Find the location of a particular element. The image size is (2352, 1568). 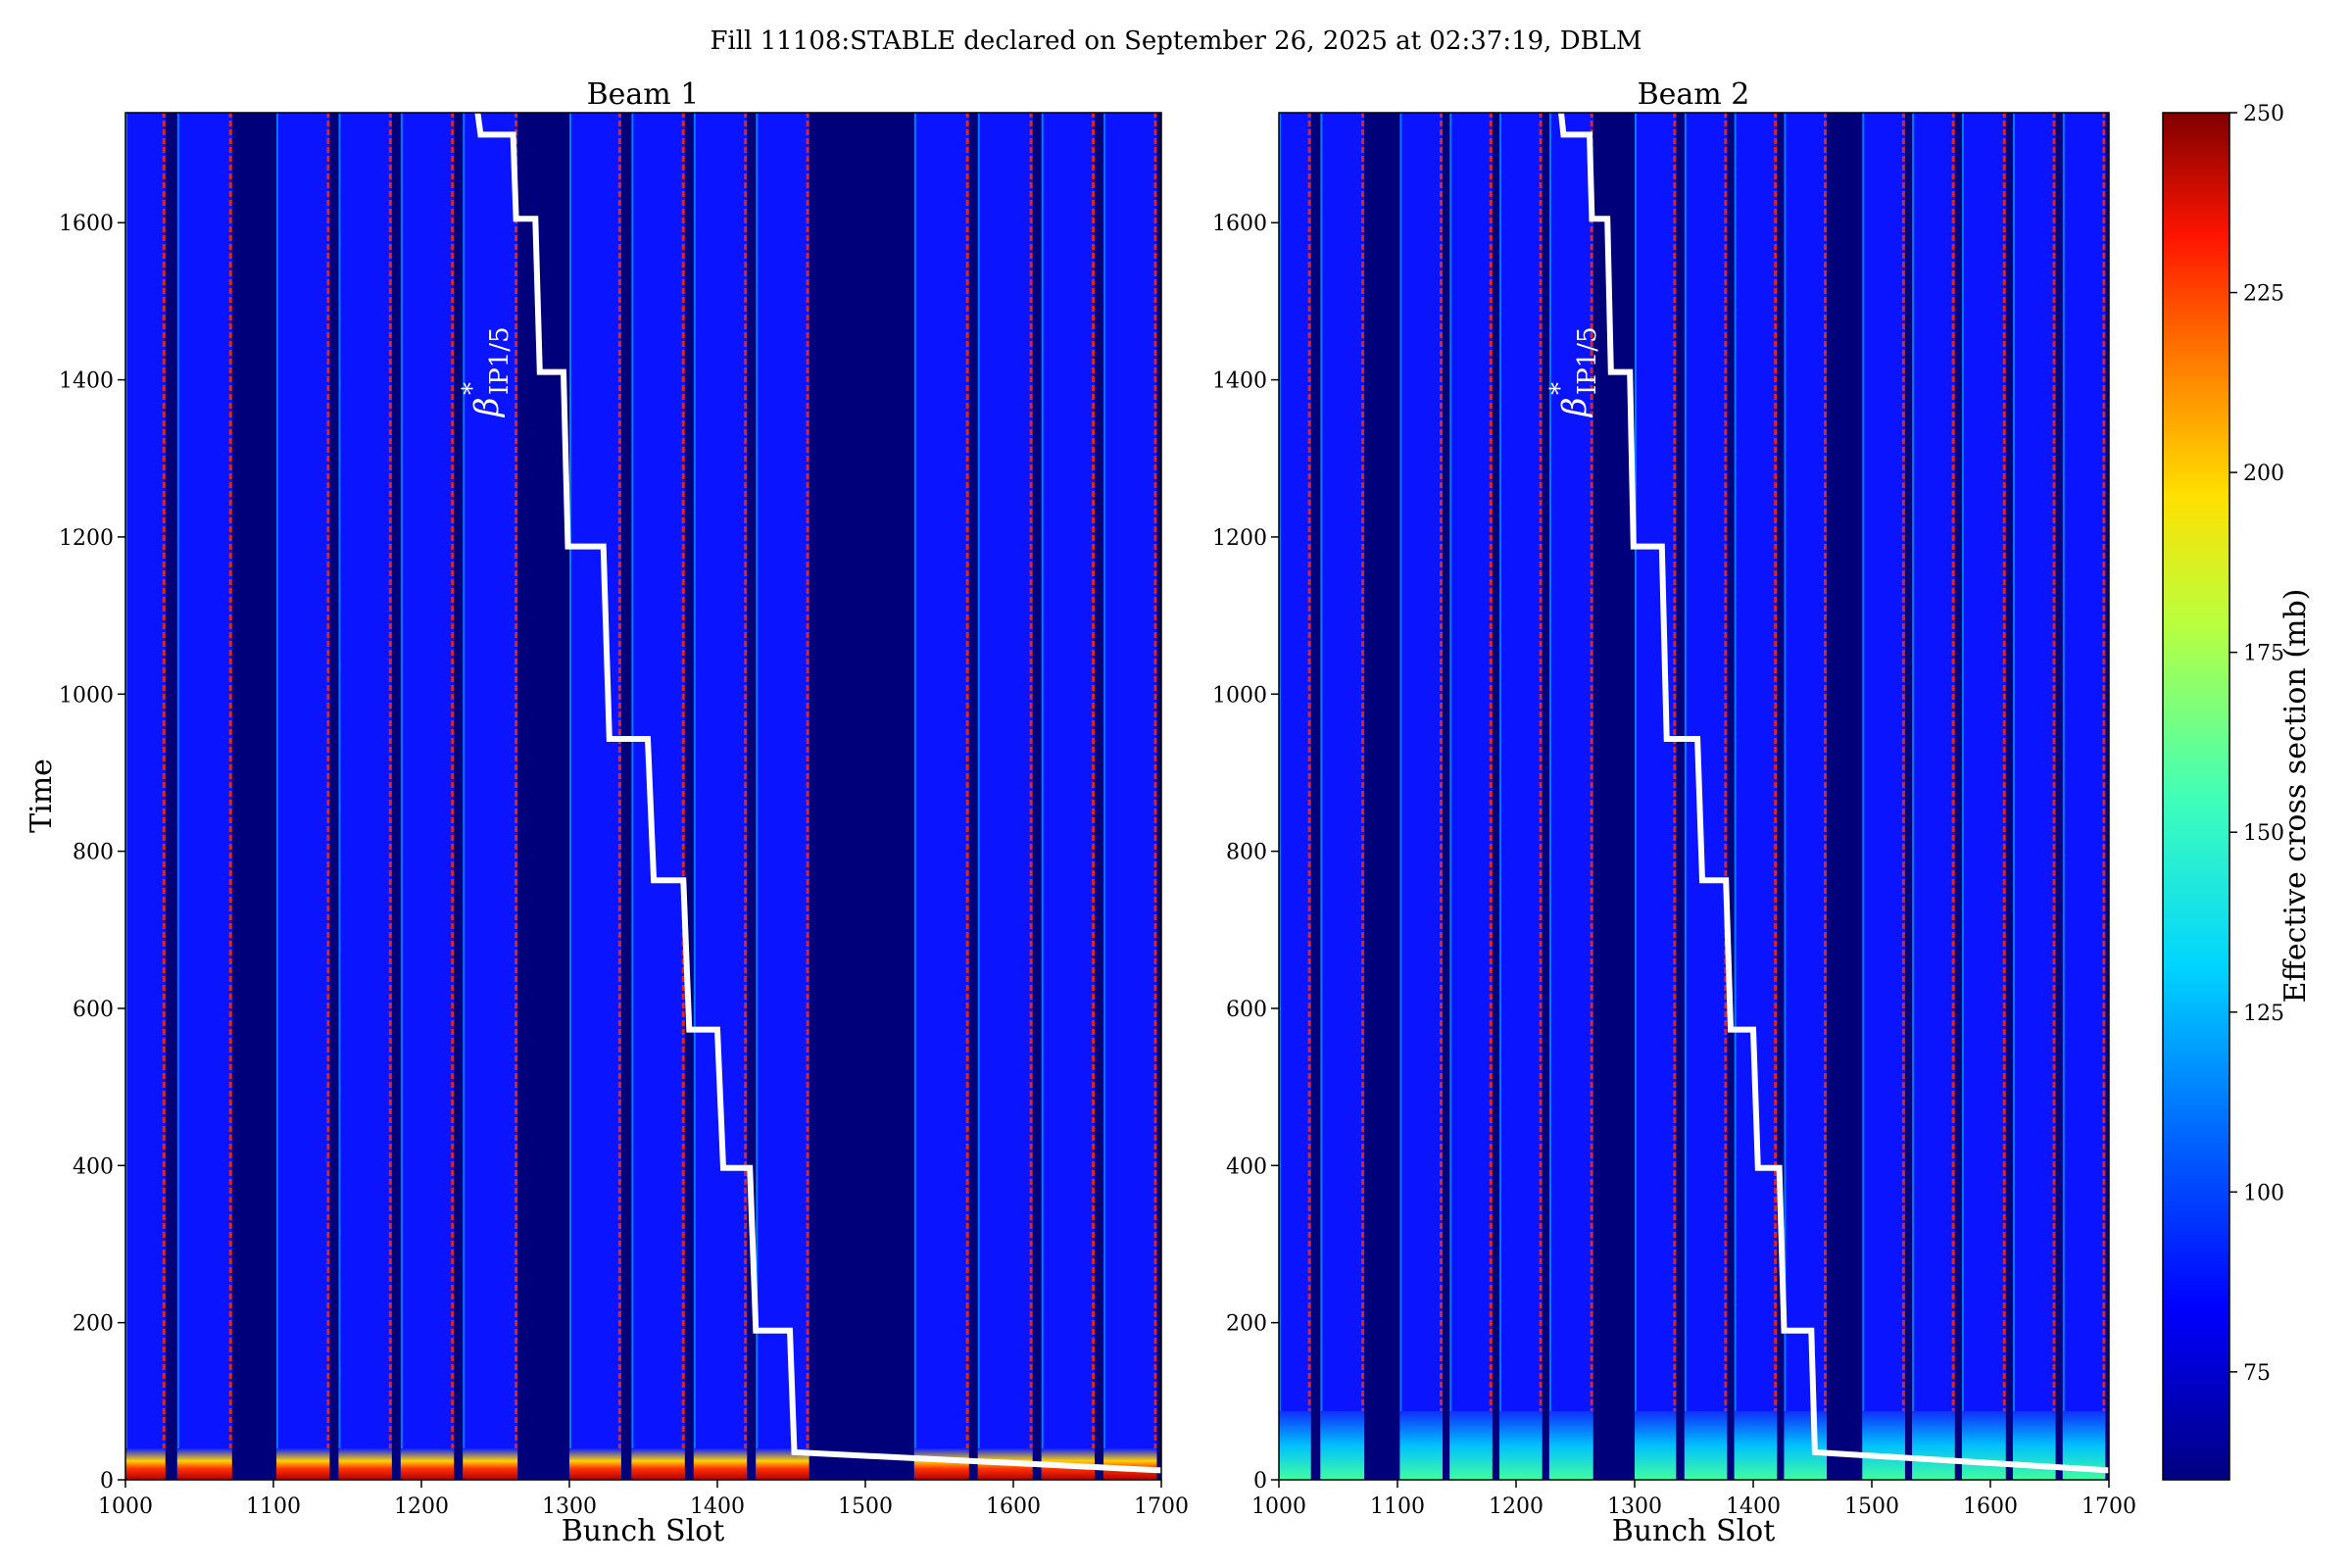

beam-1-y-axis: 0 200 400 600 800 1000 1200 1400 1600 is located at coordinates (92, 853).